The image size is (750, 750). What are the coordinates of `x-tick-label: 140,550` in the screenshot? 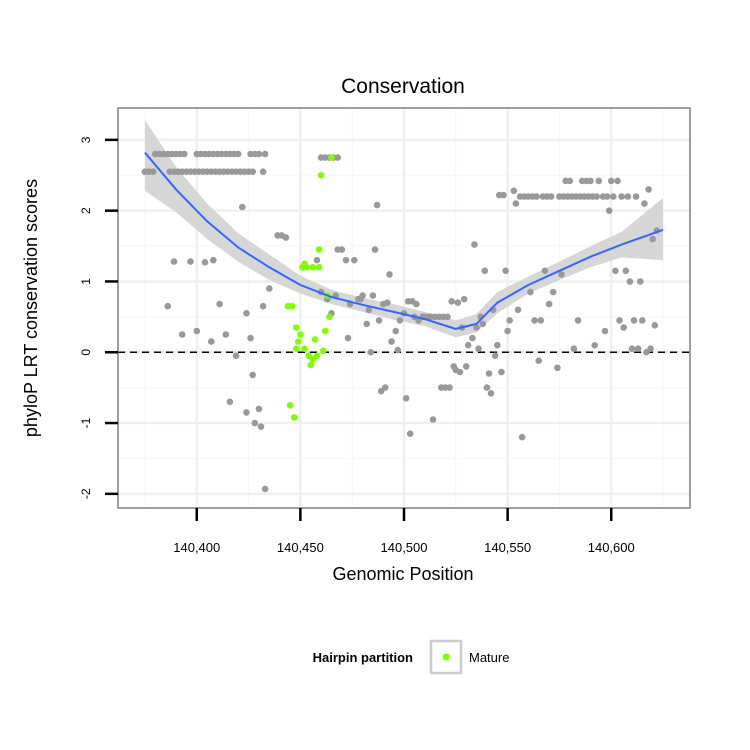 It's located at (507, 547).